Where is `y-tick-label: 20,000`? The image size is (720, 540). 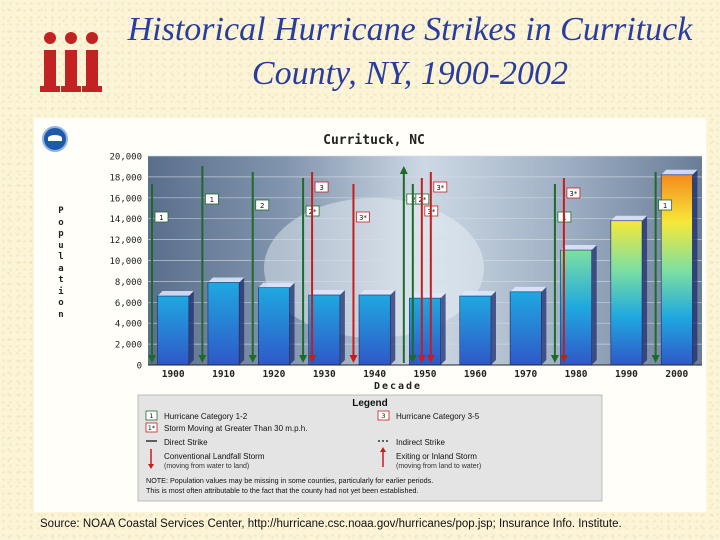
y-tick-label: 20,000 is located at coordinates (125, 158).